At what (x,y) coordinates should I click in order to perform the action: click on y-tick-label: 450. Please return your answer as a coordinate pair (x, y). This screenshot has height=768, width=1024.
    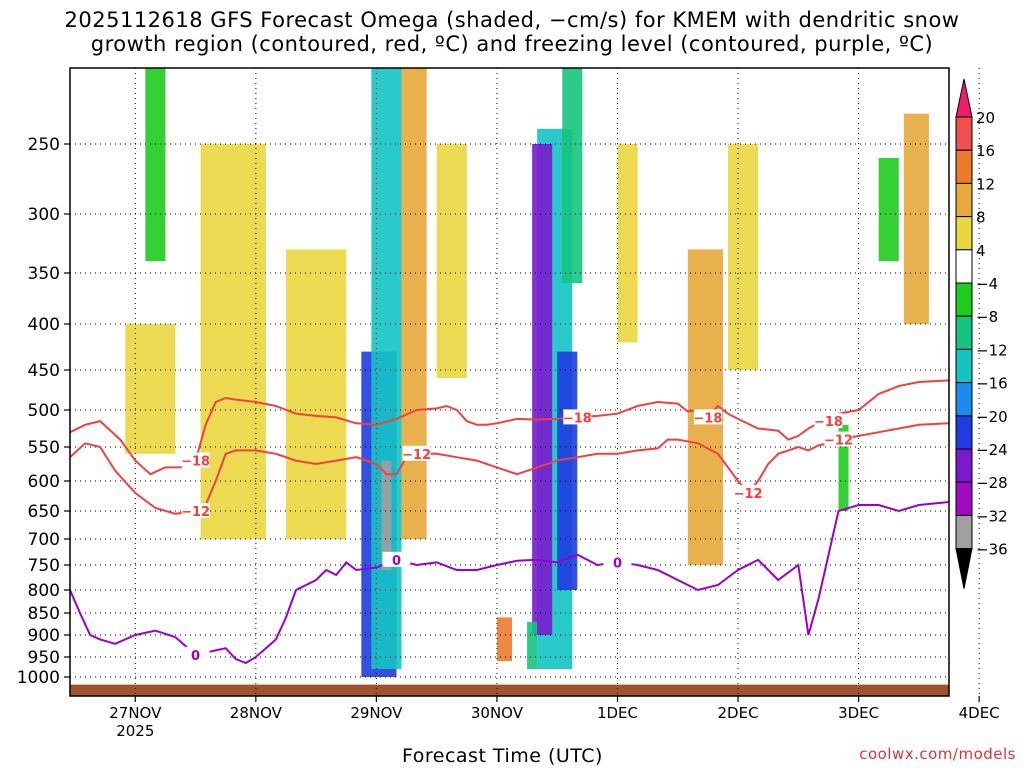
    Looking at the image, I should click on (44, 371).